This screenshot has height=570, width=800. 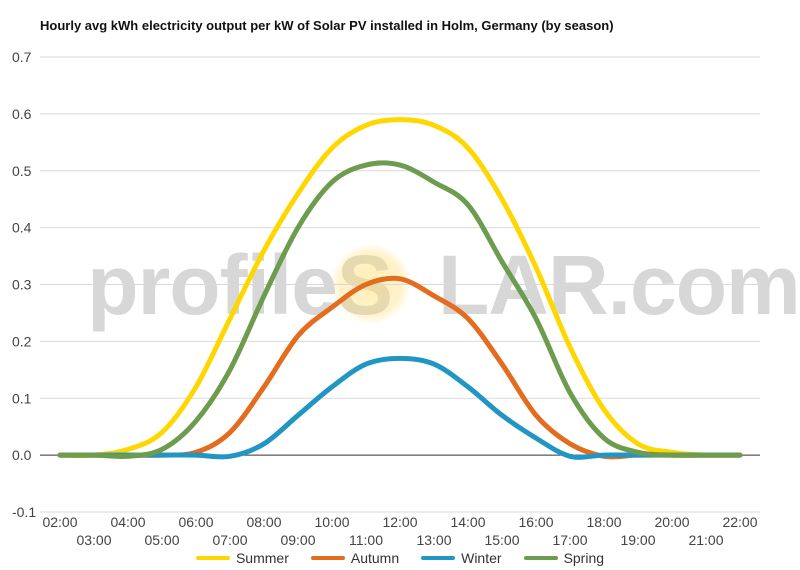 I want to click on legend-item-spring: Spring, so click(x=564, y=558).